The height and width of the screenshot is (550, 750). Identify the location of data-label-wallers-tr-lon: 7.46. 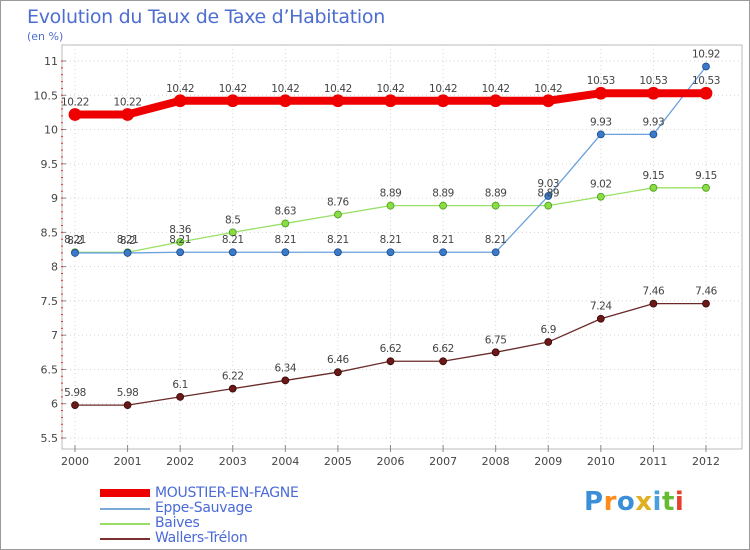
(706, 292).